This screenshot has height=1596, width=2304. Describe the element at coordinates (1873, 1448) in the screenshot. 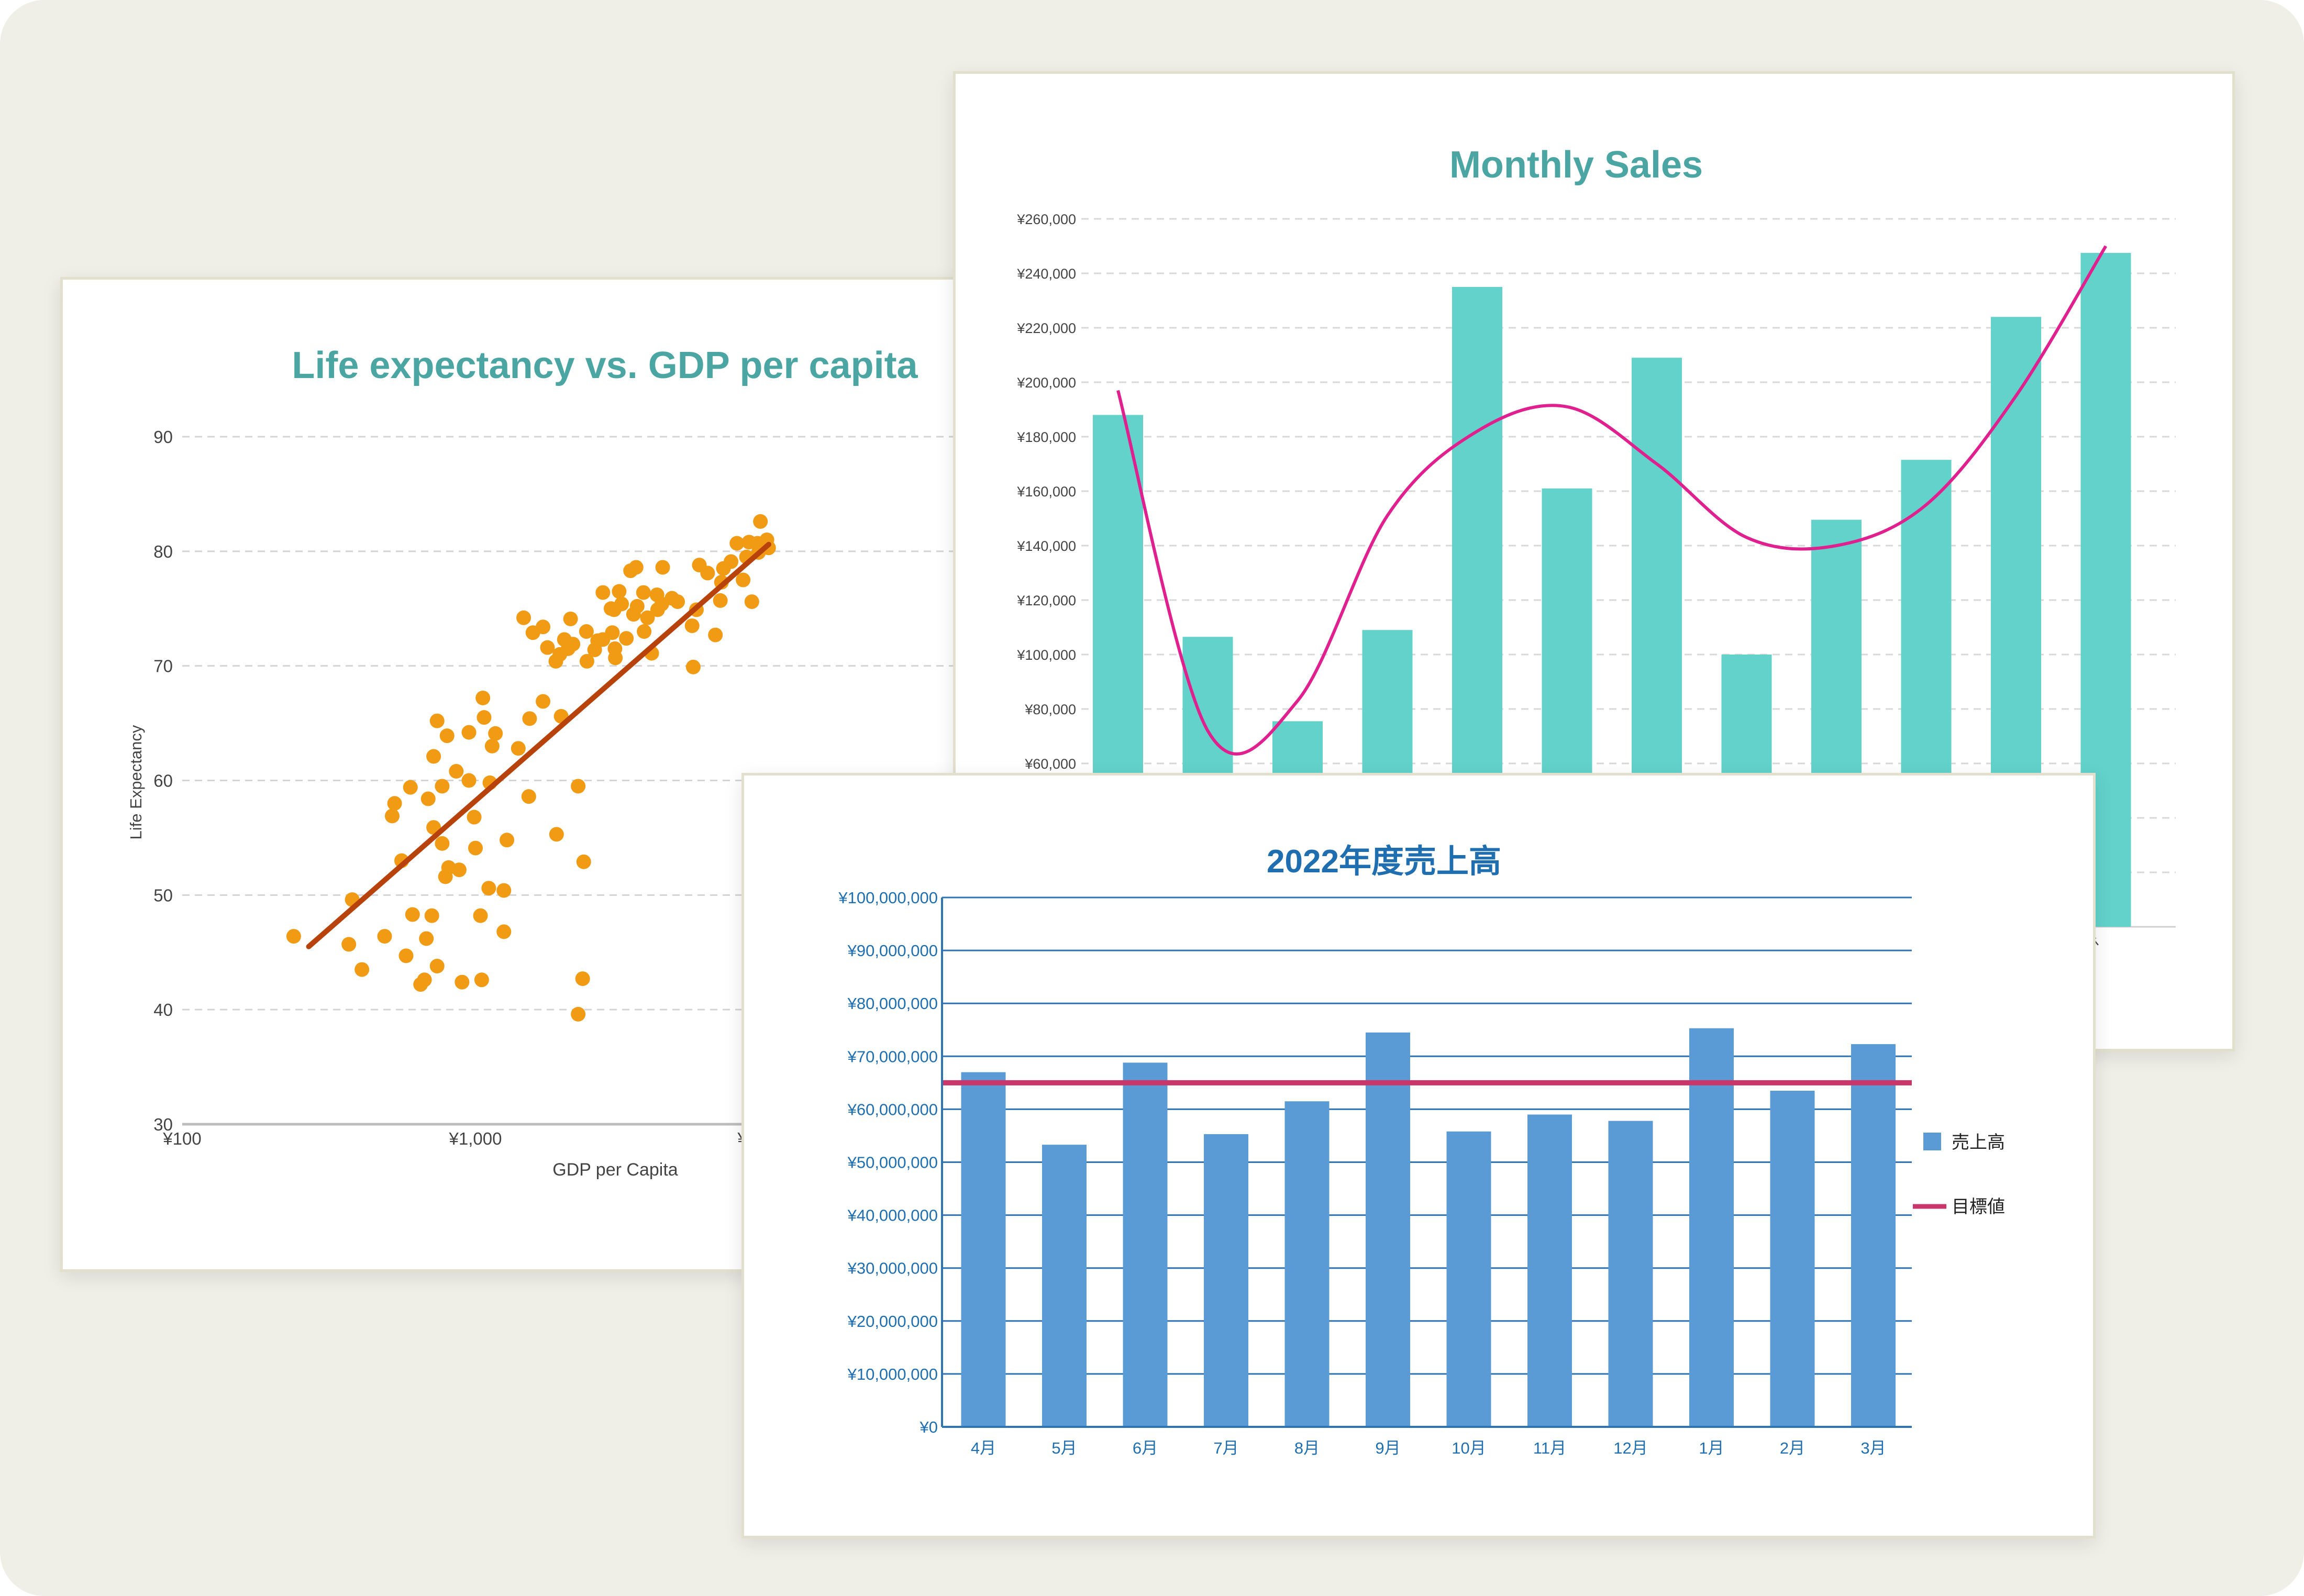

I see `x-tick-label: 3月` at that location.